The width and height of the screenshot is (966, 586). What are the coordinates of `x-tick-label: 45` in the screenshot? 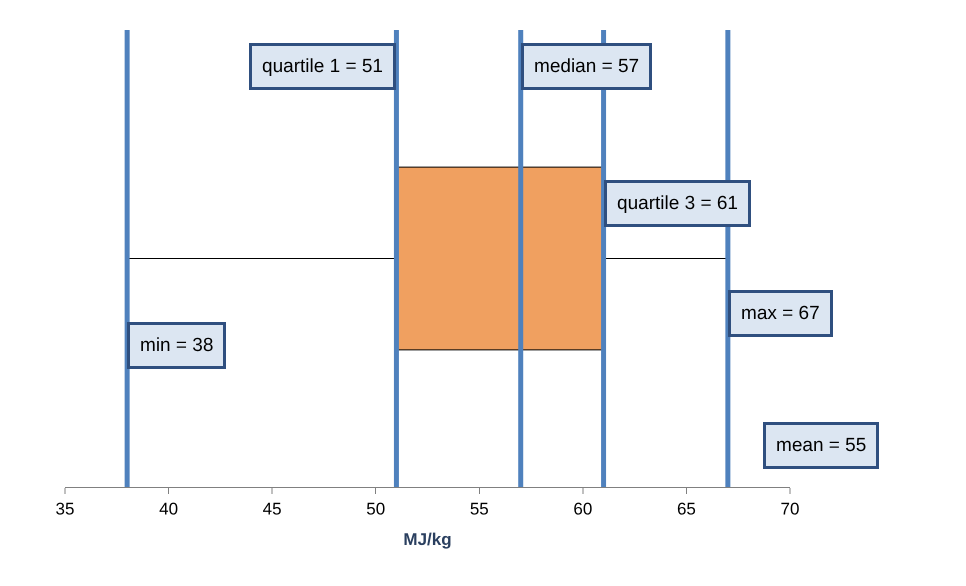 It's located at (272, 508).